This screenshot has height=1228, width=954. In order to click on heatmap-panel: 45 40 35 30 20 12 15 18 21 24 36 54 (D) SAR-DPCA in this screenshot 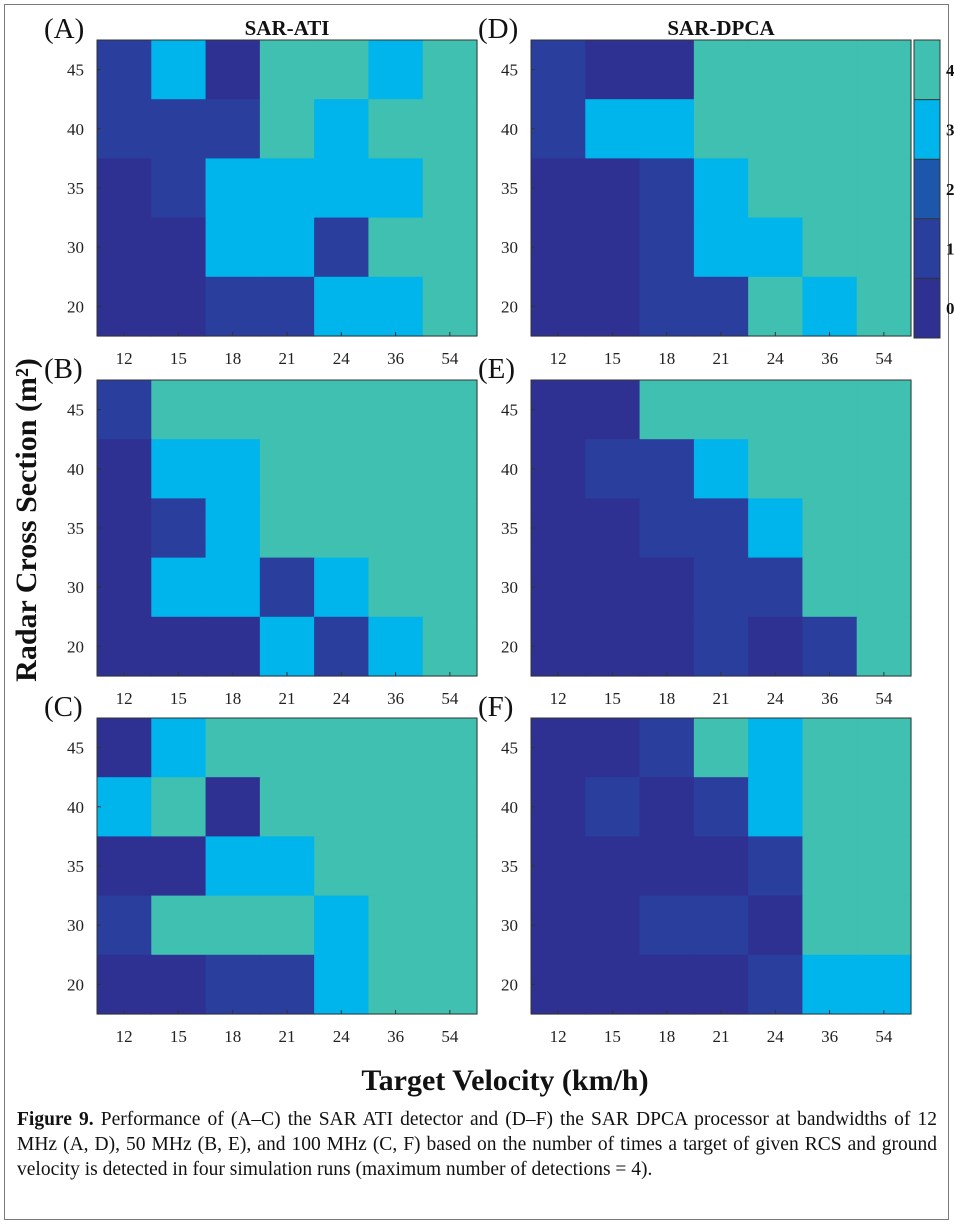, I will do `click(695, 190)`.